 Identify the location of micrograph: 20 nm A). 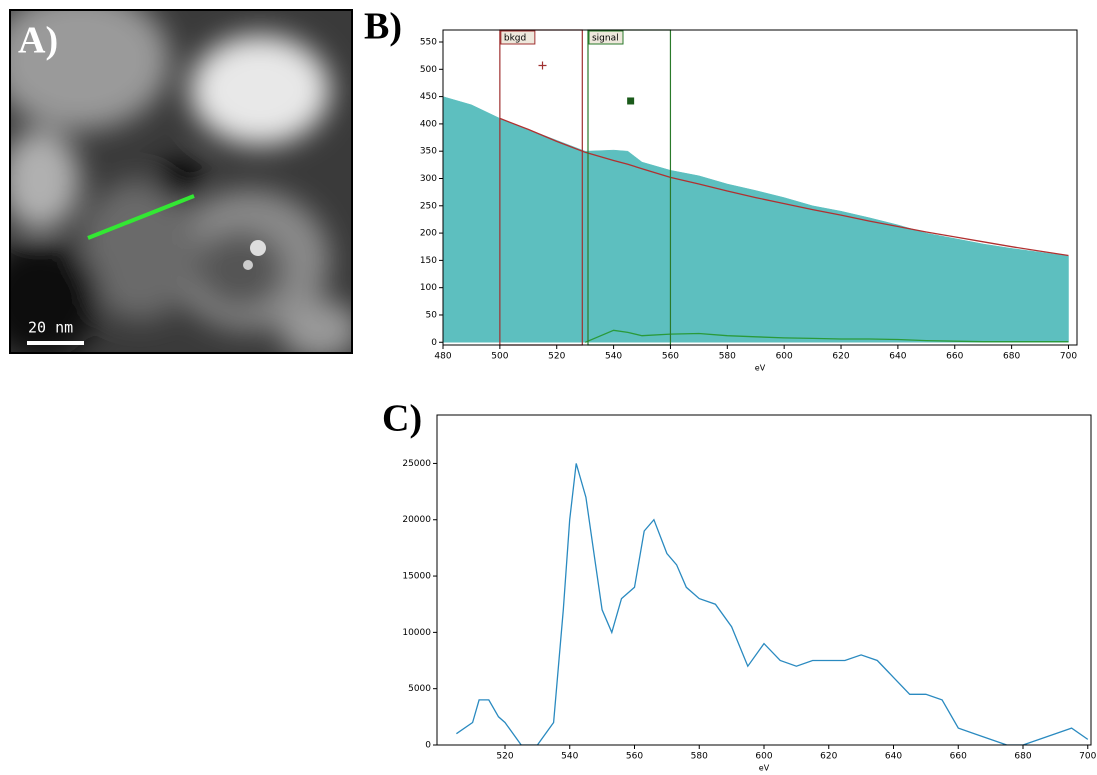
(181, 181).